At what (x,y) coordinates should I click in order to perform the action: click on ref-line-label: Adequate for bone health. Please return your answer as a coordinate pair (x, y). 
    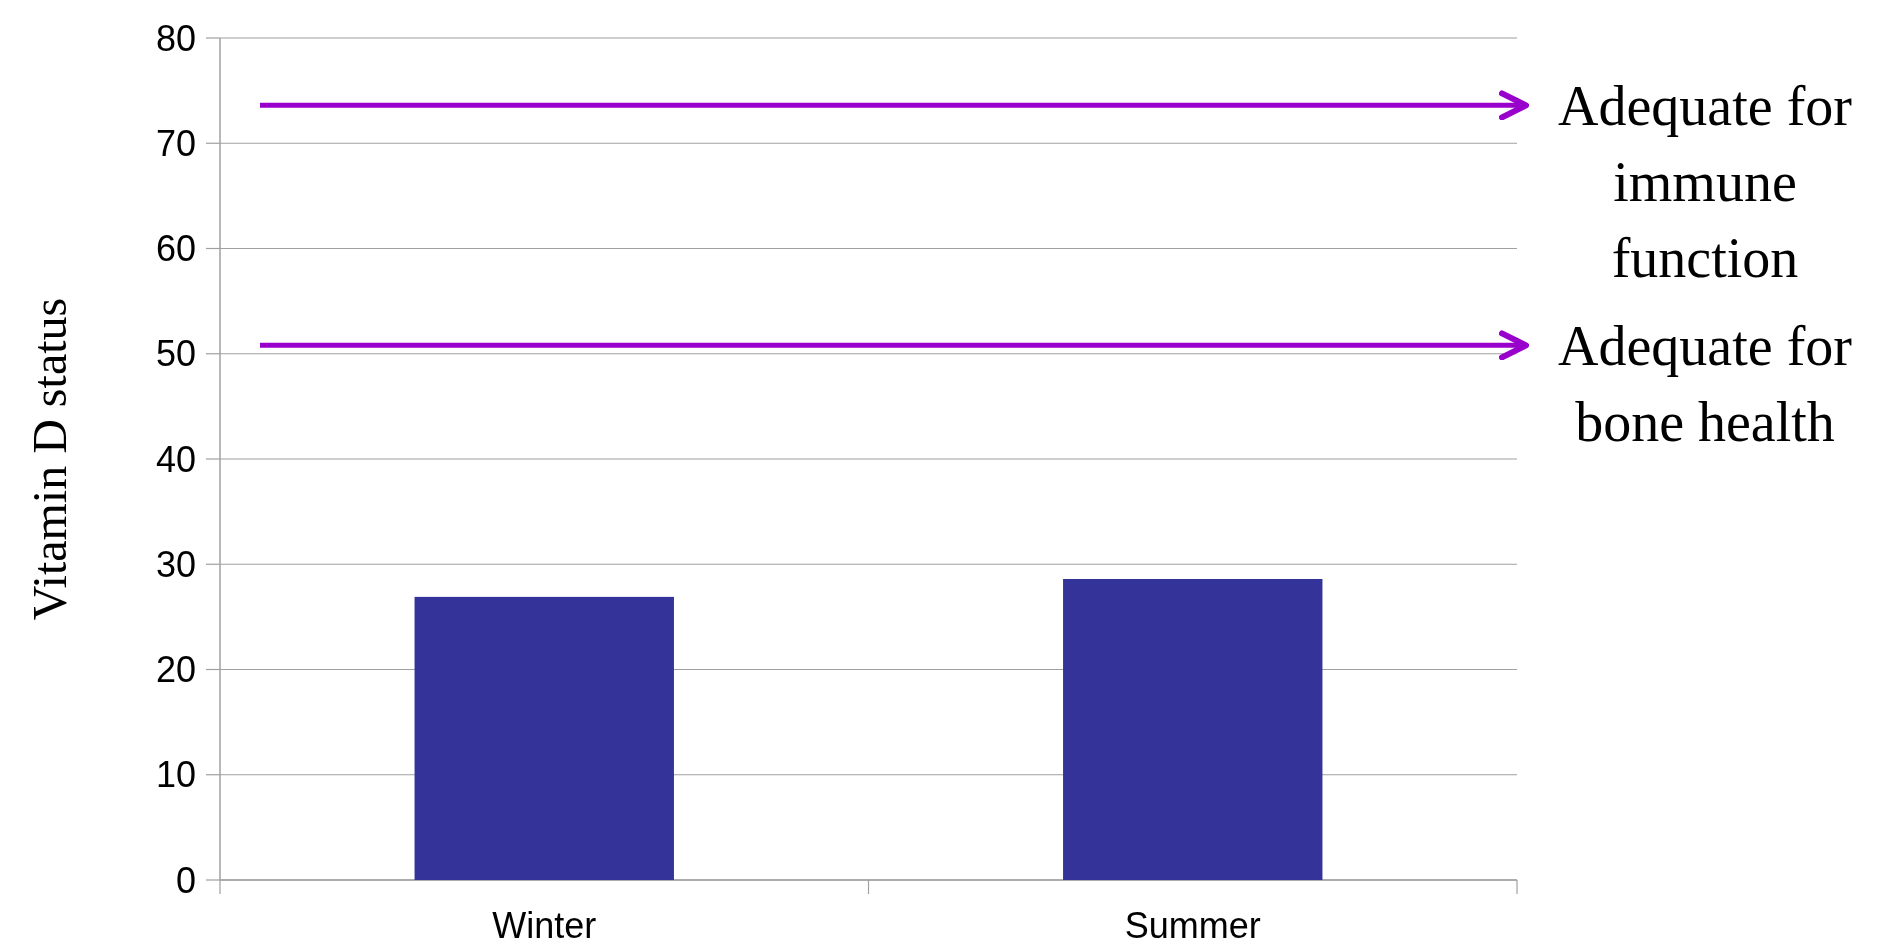
    Looking at the image, I should click on (1705, 383).